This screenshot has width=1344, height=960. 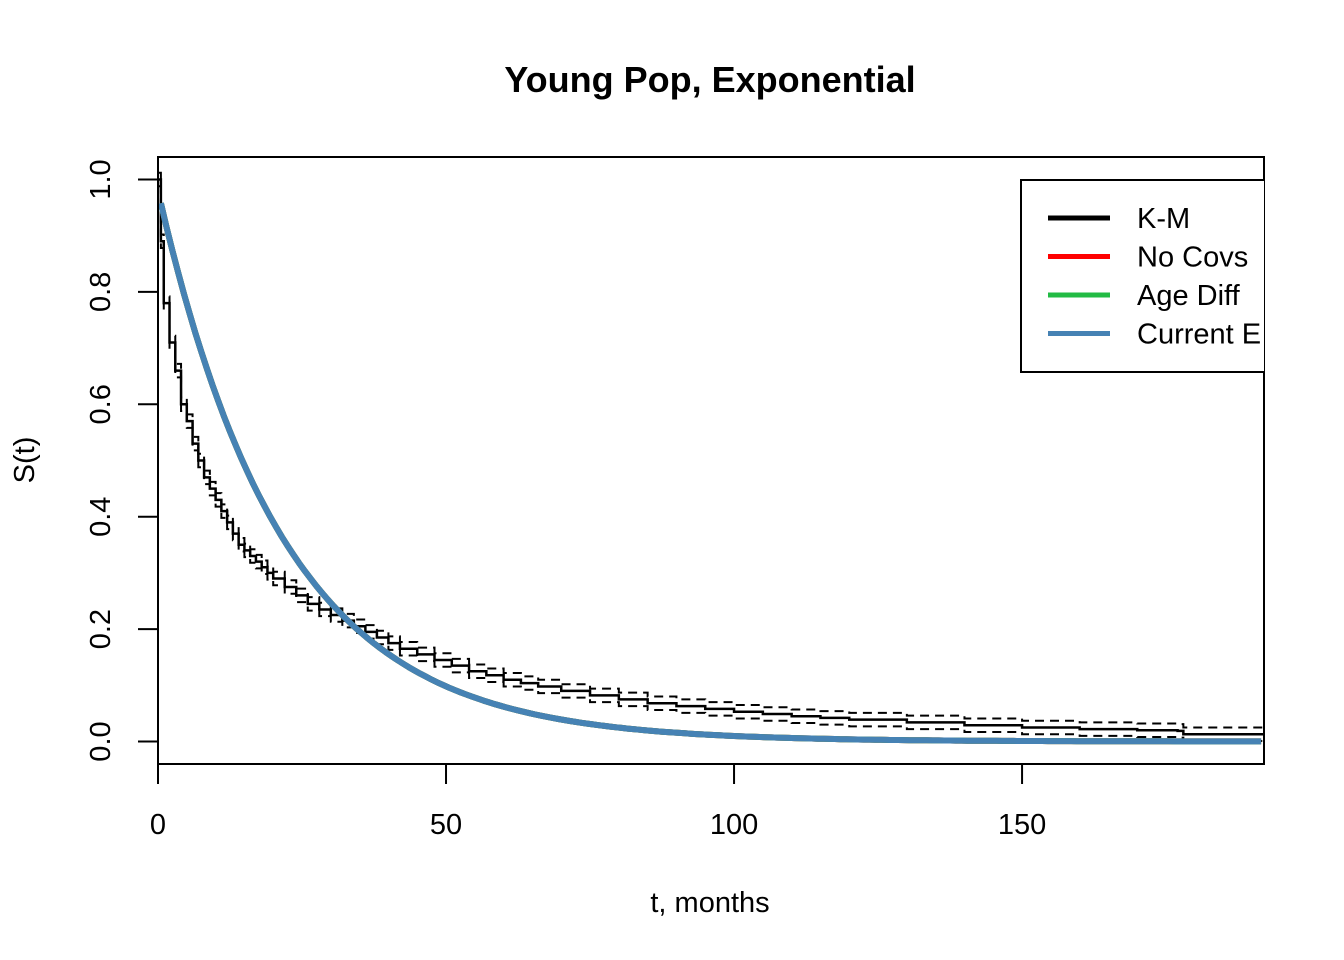 I want to click on legend: K-M No Covs Age Diff Current E, so click(x=1142, y=276).